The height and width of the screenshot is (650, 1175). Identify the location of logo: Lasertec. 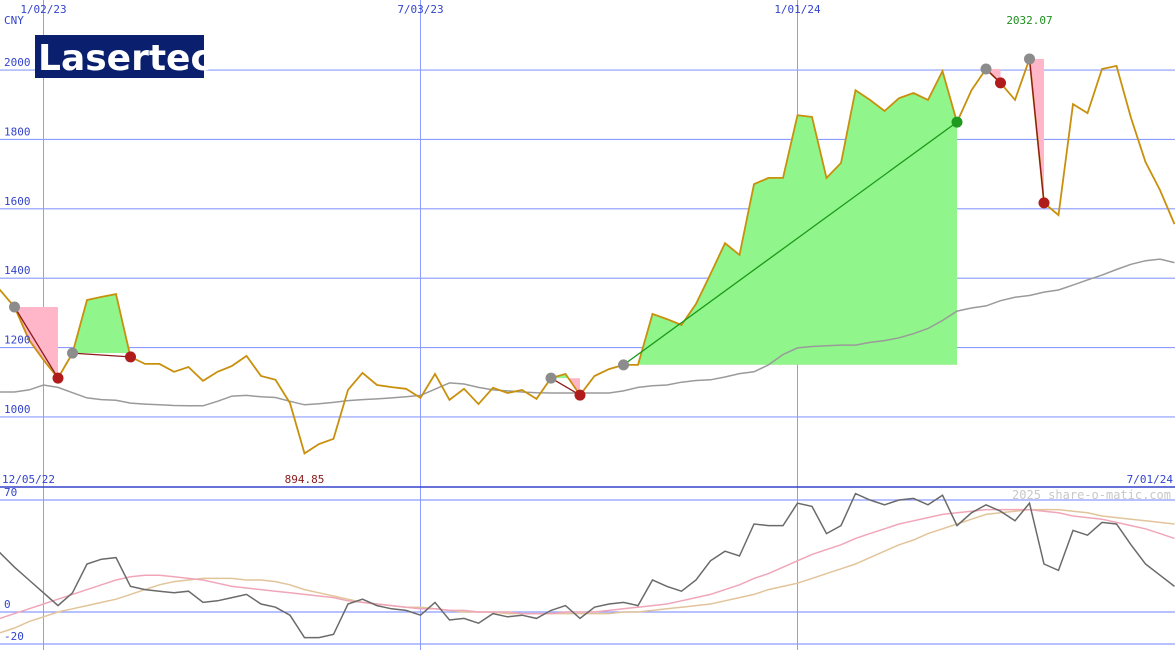
(123, 57).